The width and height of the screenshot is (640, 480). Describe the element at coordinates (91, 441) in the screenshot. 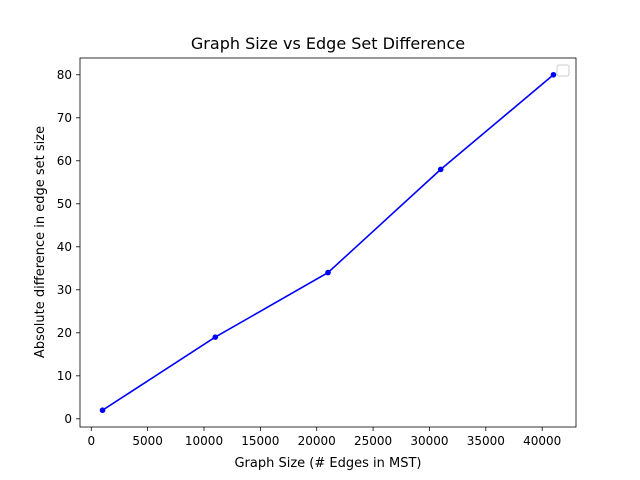

I see `x-tick-label: 0` at that location.